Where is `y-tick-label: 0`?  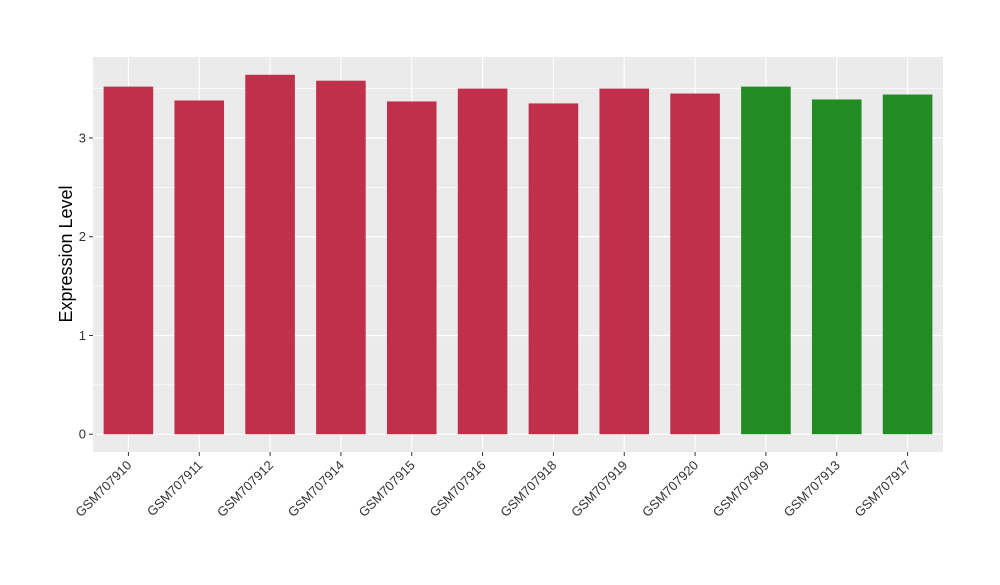
y-tick-label: 0 is located at coordinates (82, 434).